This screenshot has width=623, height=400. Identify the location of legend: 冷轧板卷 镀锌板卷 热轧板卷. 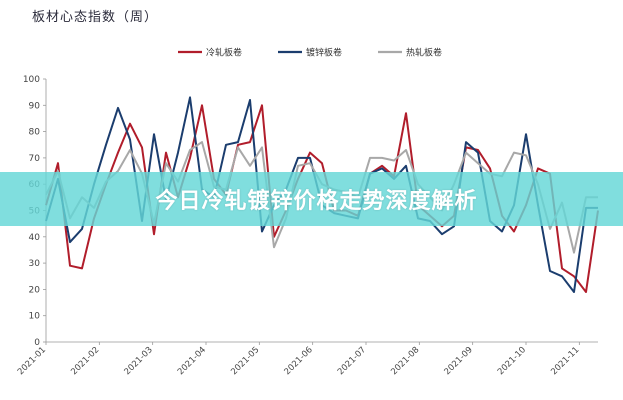
(310, 53).